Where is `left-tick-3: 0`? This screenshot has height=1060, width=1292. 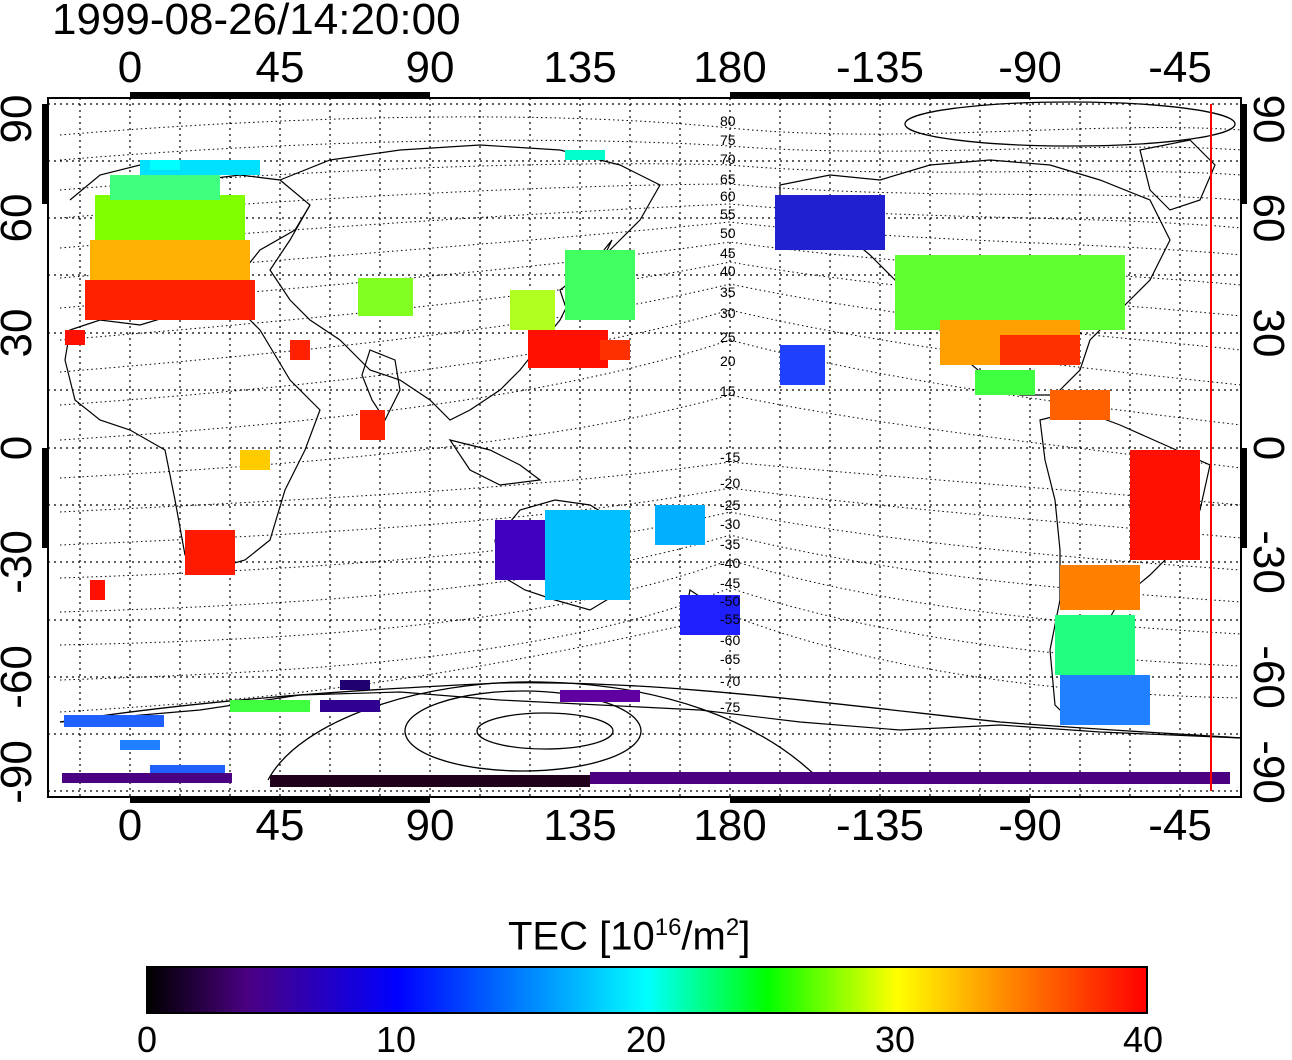
left-tick-3: 0 is located at coordinates (20, 448).